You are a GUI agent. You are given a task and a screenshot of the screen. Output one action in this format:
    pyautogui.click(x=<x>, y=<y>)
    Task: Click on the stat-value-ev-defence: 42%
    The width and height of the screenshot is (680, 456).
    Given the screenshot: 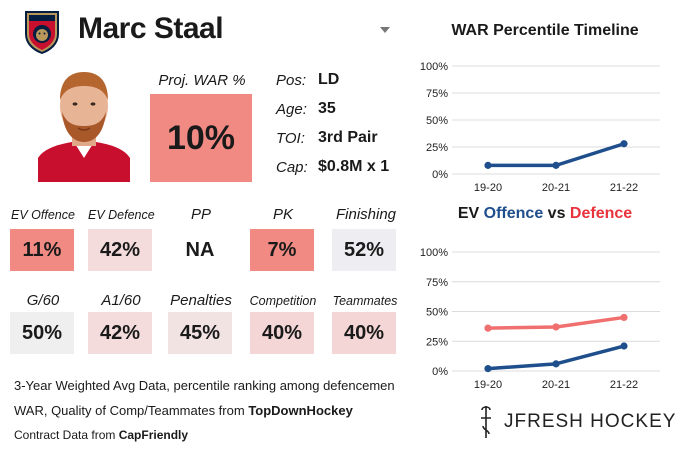 What is the action you would take?
    pyautogui.click(x=120, y=250)
    